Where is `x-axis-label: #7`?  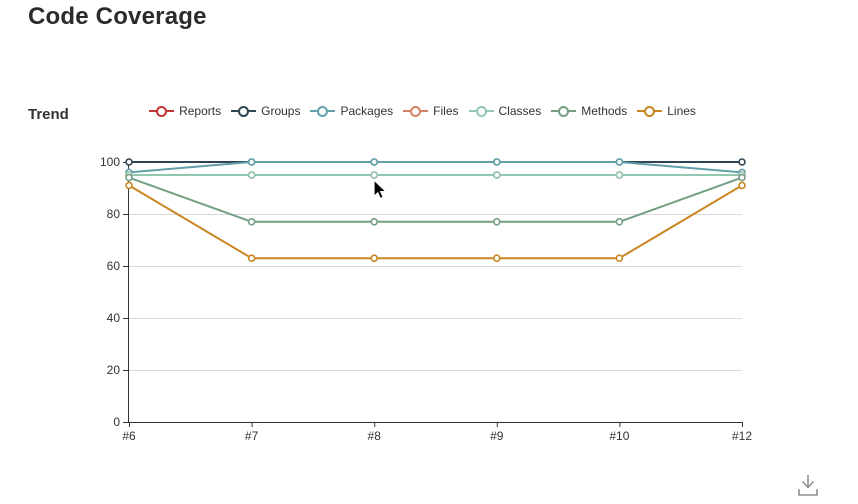
x-axis-label: #7 is located at coordinates (252, 436).